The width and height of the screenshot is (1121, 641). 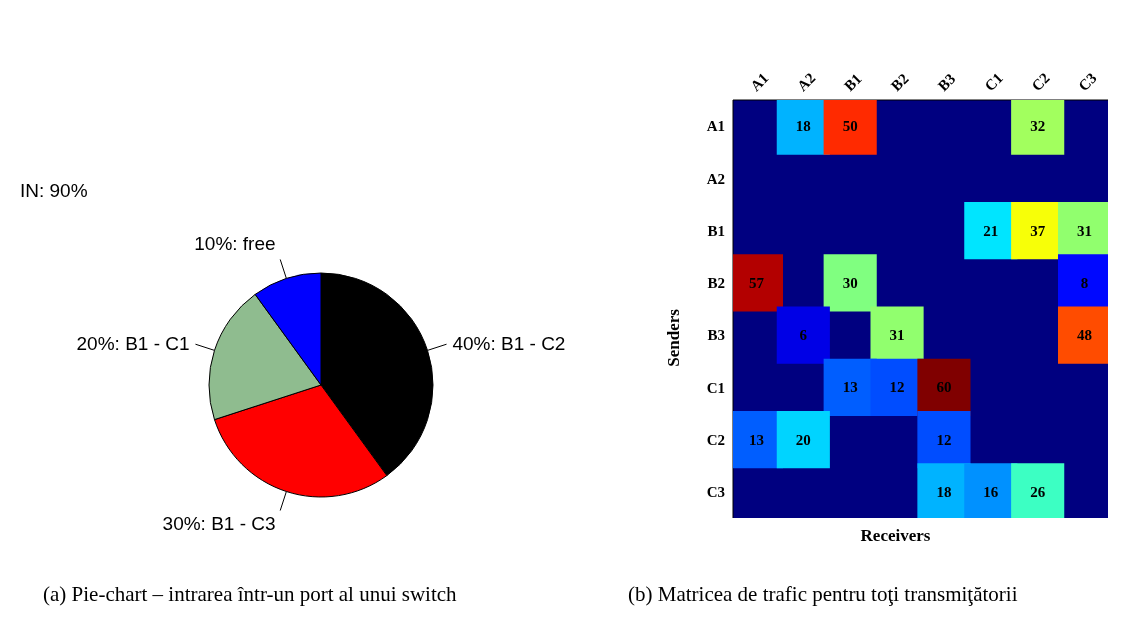 I want to click on text: IN: 90%, so click(x=54, y=191).